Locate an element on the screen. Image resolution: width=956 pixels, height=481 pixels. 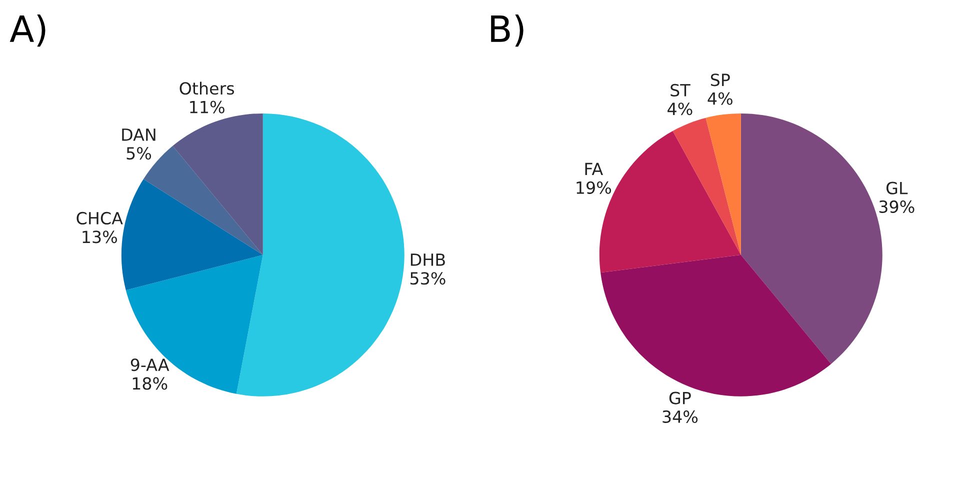
data-label: 18% is located at coordinates (150, 383).